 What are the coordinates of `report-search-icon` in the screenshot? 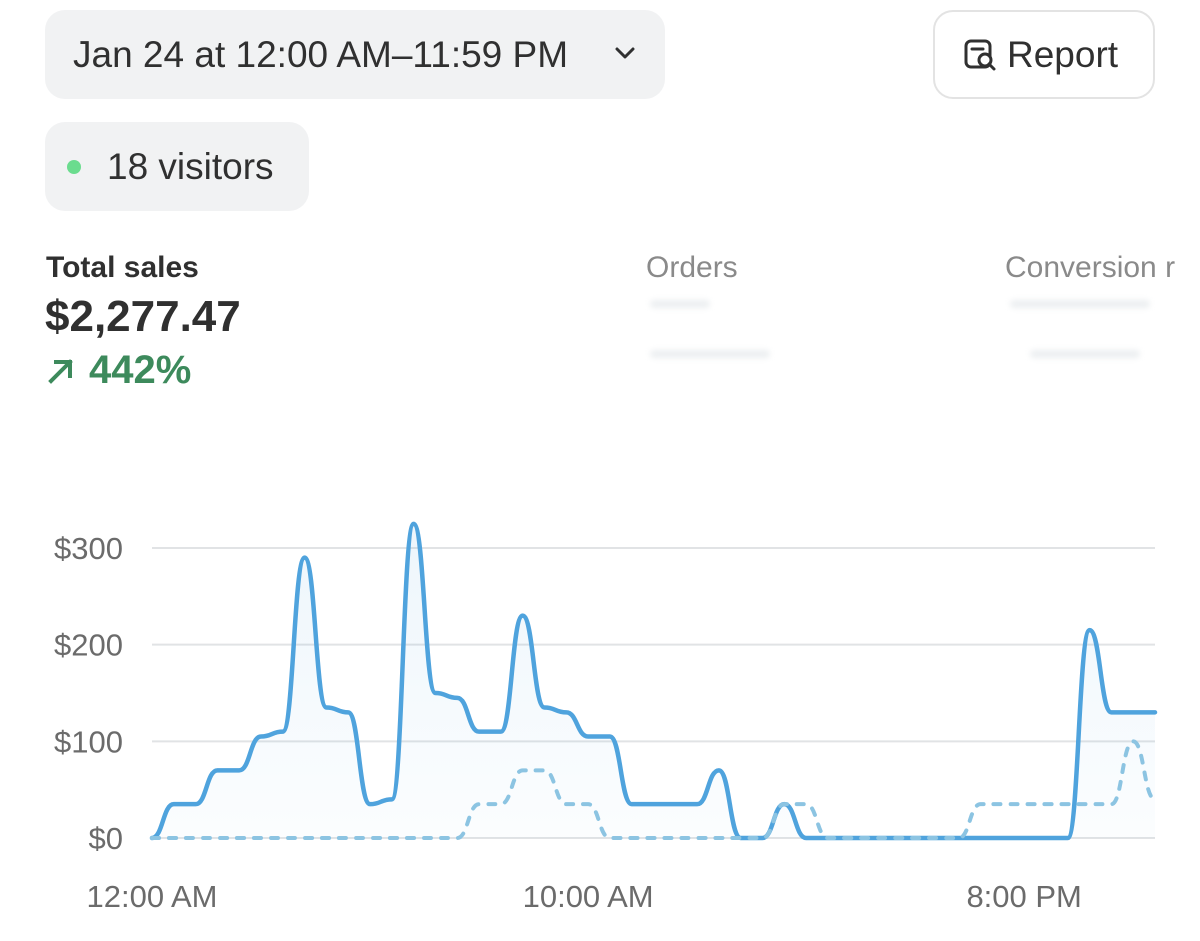 It's located at (980, 54).